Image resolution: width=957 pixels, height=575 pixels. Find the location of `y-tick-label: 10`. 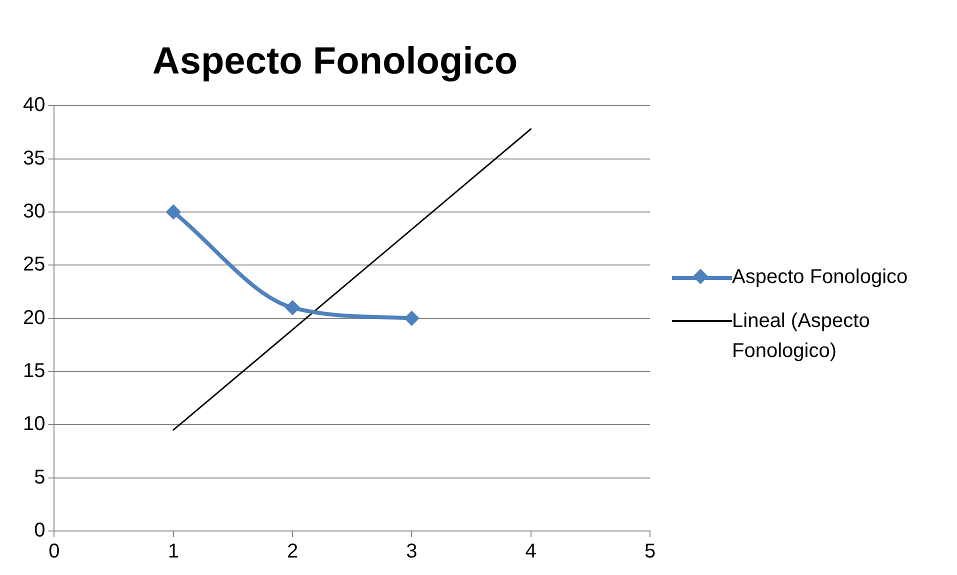

y-tick-label: 10 is located at coordinates (34, 424).